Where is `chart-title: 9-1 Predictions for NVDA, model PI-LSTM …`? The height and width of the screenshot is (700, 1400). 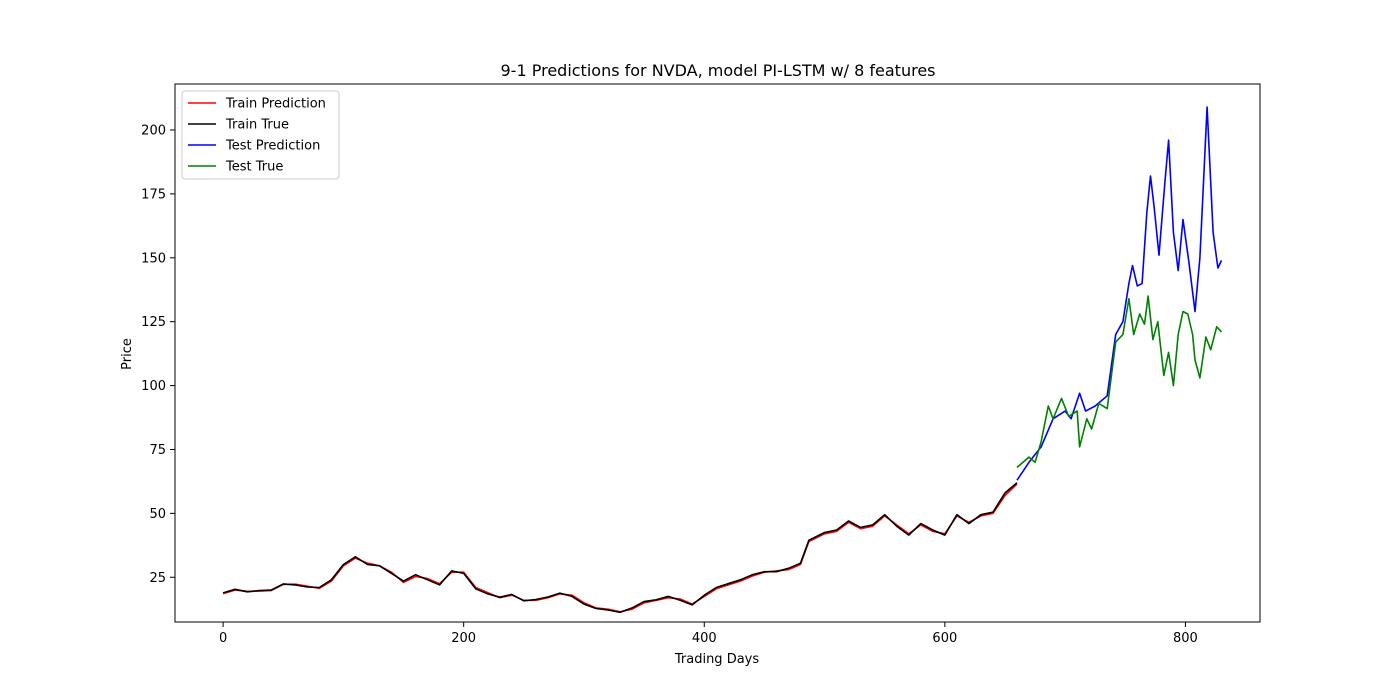 chart-title: 9-1 Predictions for NVDA, model PI-LSTM … is located at coordinates (718, 70).